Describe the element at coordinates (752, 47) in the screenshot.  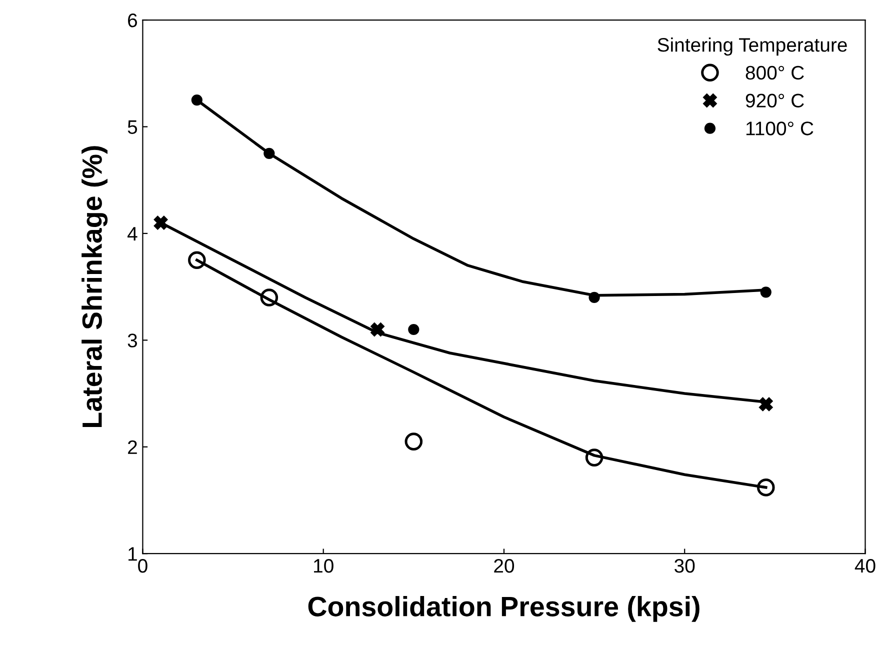
I see `legend-title: Sintering Temperature` at that location.